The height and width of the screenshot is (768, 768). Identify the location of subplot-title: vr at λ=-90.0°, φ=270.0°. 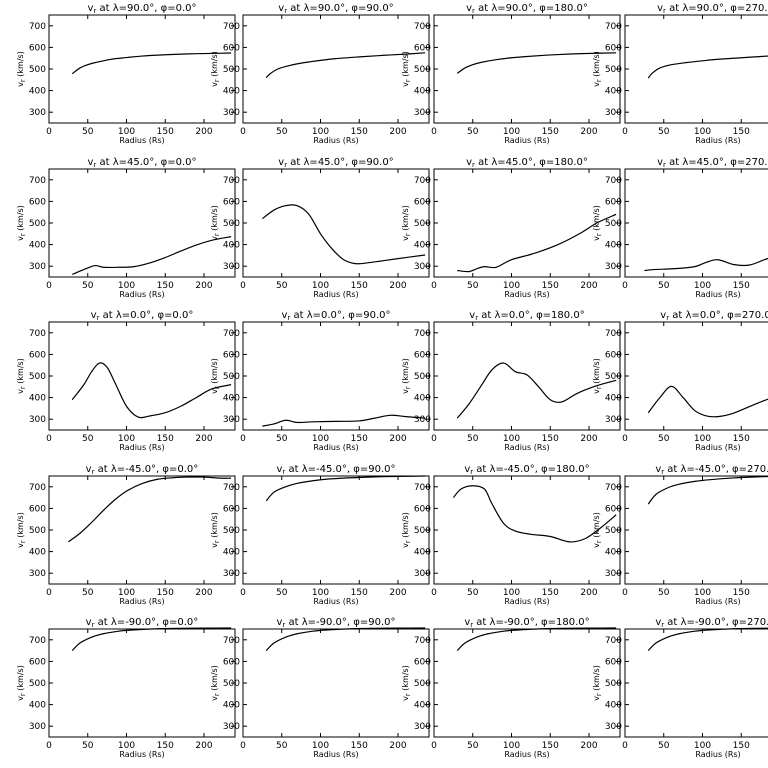
(711, 623).